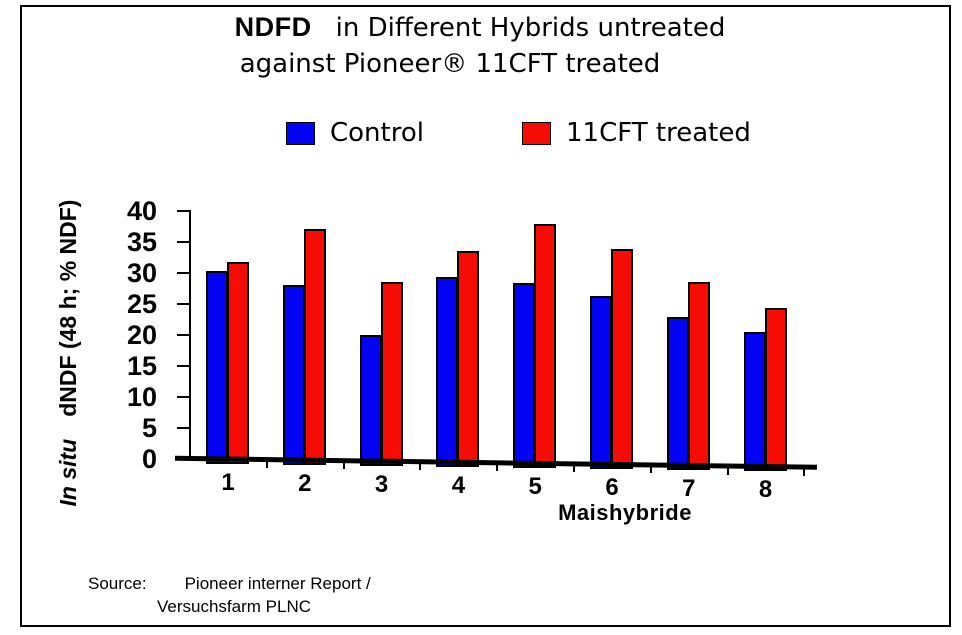  I want to click on x-tick-label-3: 3, so click(381, 484).